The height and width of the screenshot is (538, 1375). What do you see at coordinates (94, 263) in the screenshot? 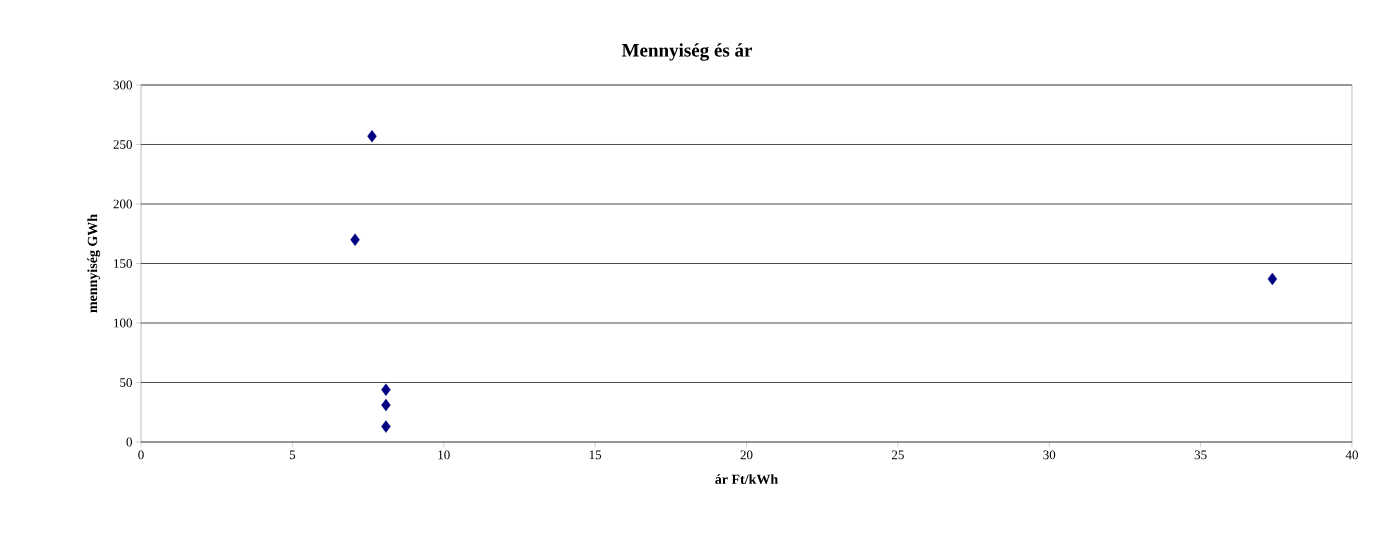
I see `y-axis-title: mennyiség GWh` at bounding box center [94, 263].